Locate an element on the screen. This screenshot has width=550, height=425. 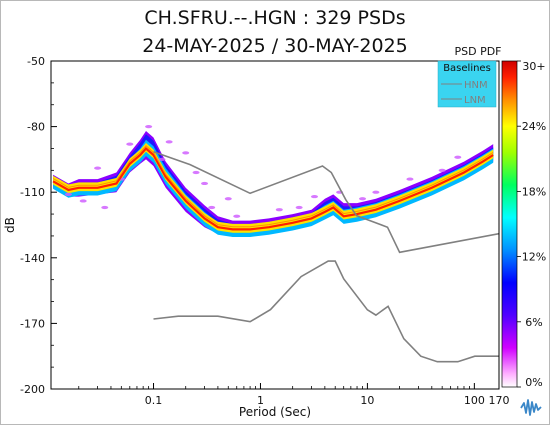
y-axis-ticks: -50 -80 -110 -140 -170 -200 is located at coordinates (38, 225).